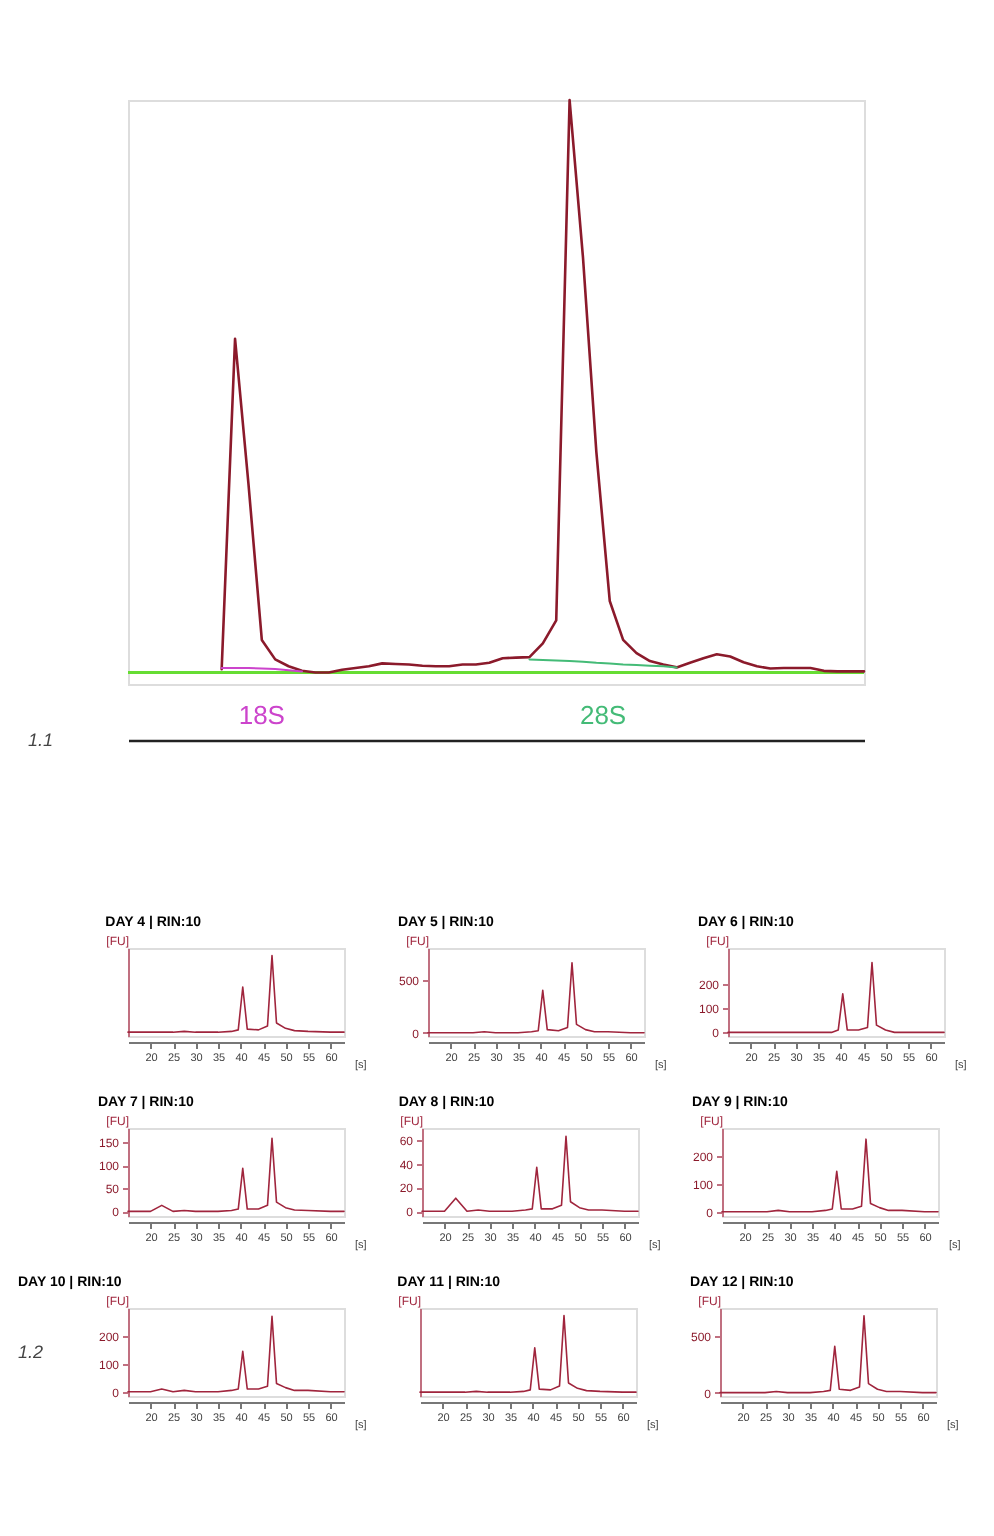 Image resolution: width=994 pixels, height=1536 pixels. I want to click on series-label: 18S, so click(262, 715).